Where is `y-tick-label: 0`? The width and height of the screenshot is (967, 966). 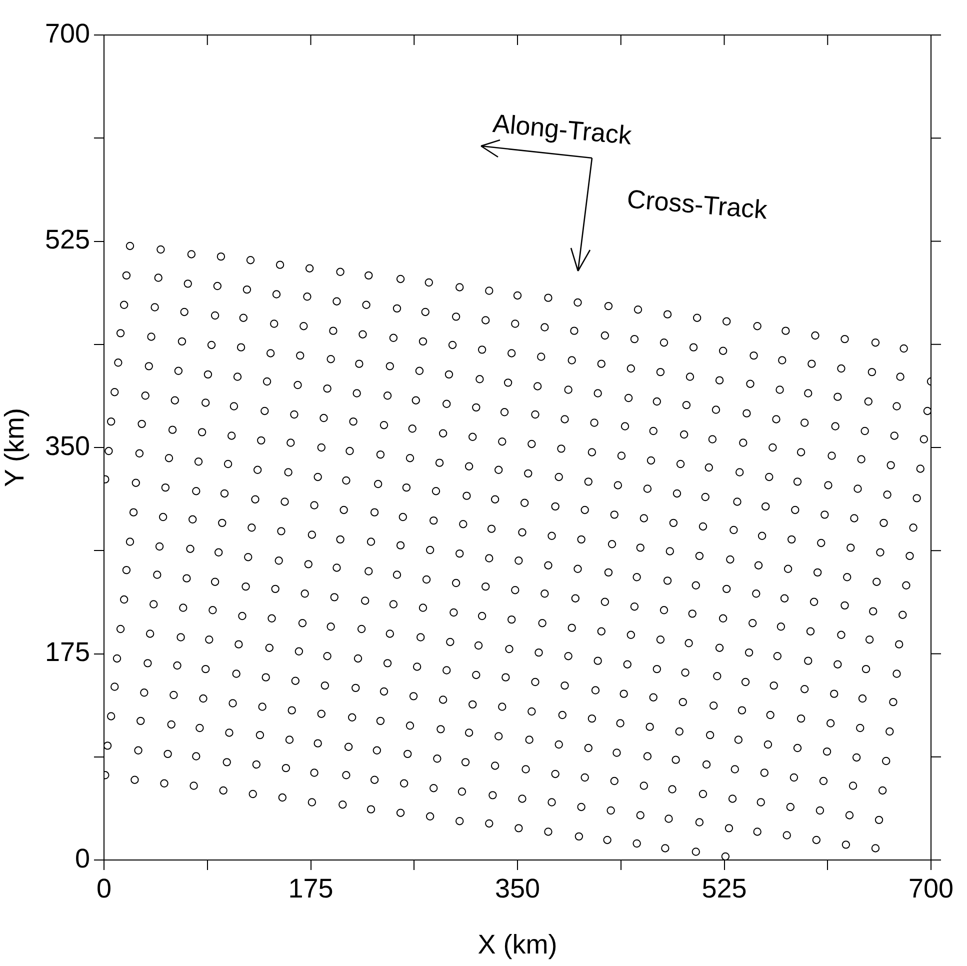 y-tick-label: 0 is located at coordinates (82, 858).